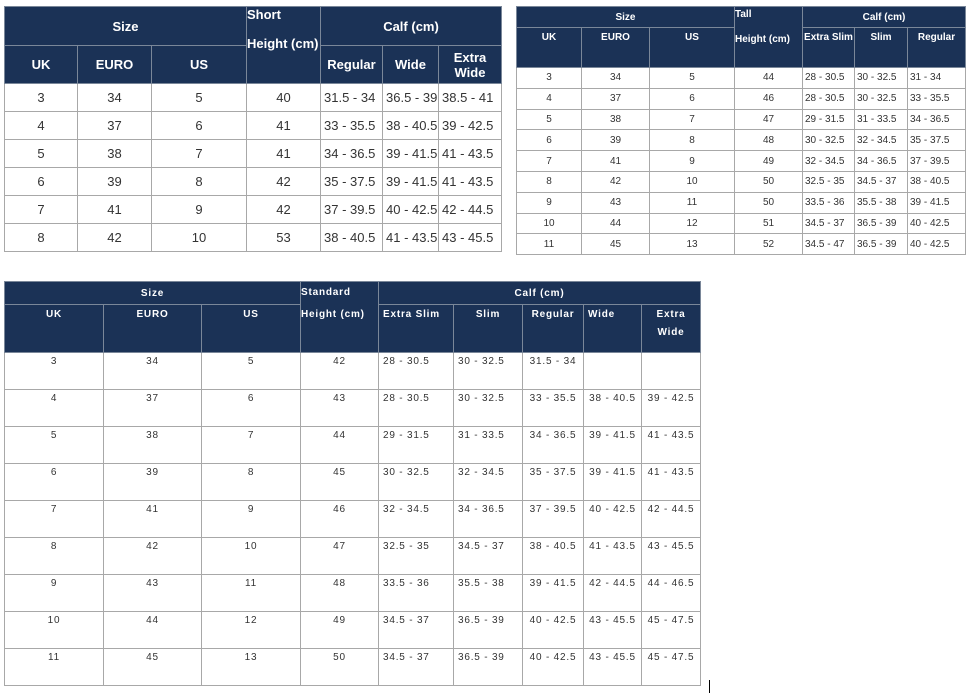  Describe the element at coordinates (41, 181) in the screenshot. I see `table-cell: 6` at that location.